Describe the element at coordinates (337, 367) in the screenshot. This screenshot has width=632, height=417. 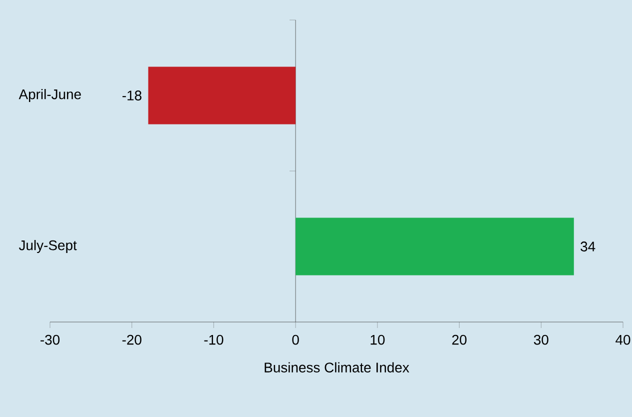
I see `x-axis-title: Business Climate Index` at that location.